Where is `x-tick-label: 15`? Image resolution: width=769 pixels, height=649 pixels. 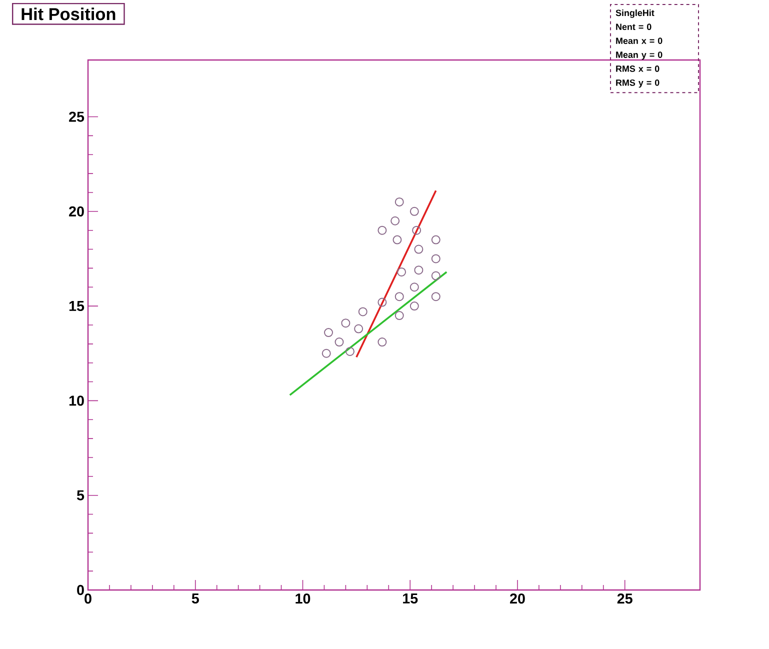
x-tick-label: 15 is located at coordinates (410, 599).